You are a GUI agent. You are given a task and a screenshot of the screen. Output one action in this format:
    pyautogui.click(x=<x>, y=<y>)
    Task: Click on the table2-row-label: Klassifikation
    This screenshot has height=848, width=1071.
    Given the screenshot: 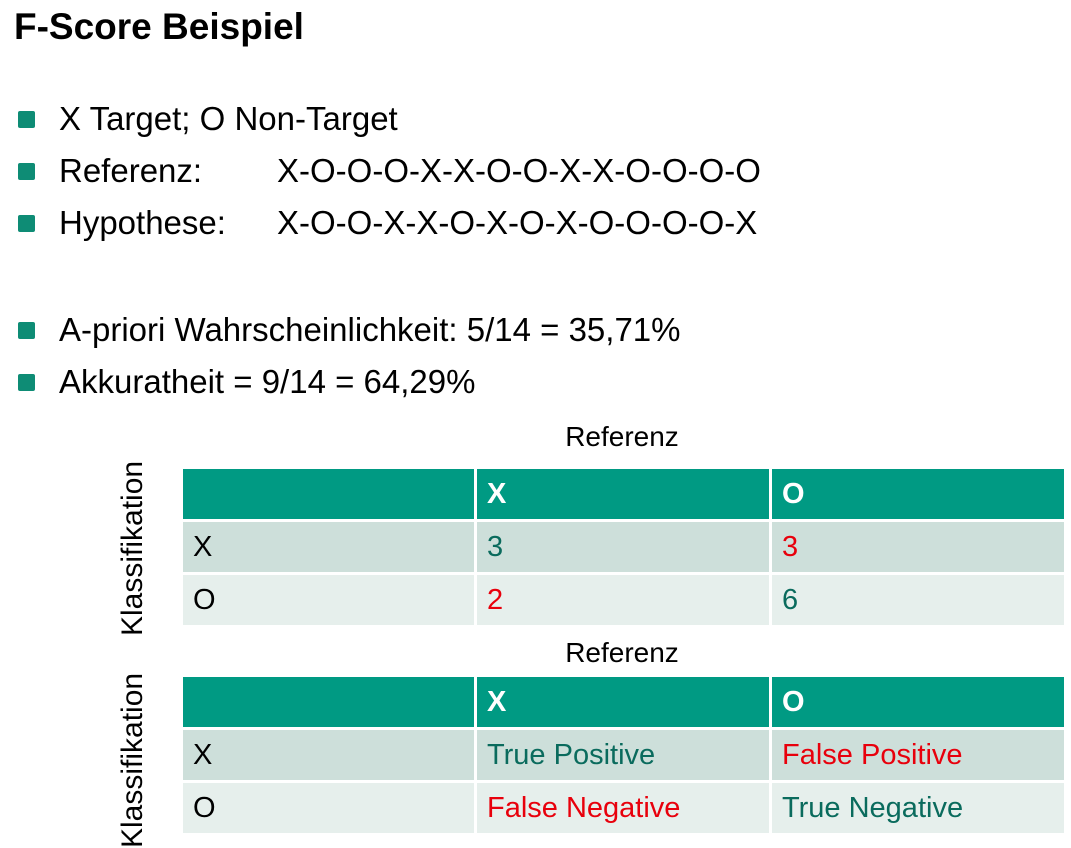 What is the action you would take?
    pyautogui.click(x=132, y=760)
    